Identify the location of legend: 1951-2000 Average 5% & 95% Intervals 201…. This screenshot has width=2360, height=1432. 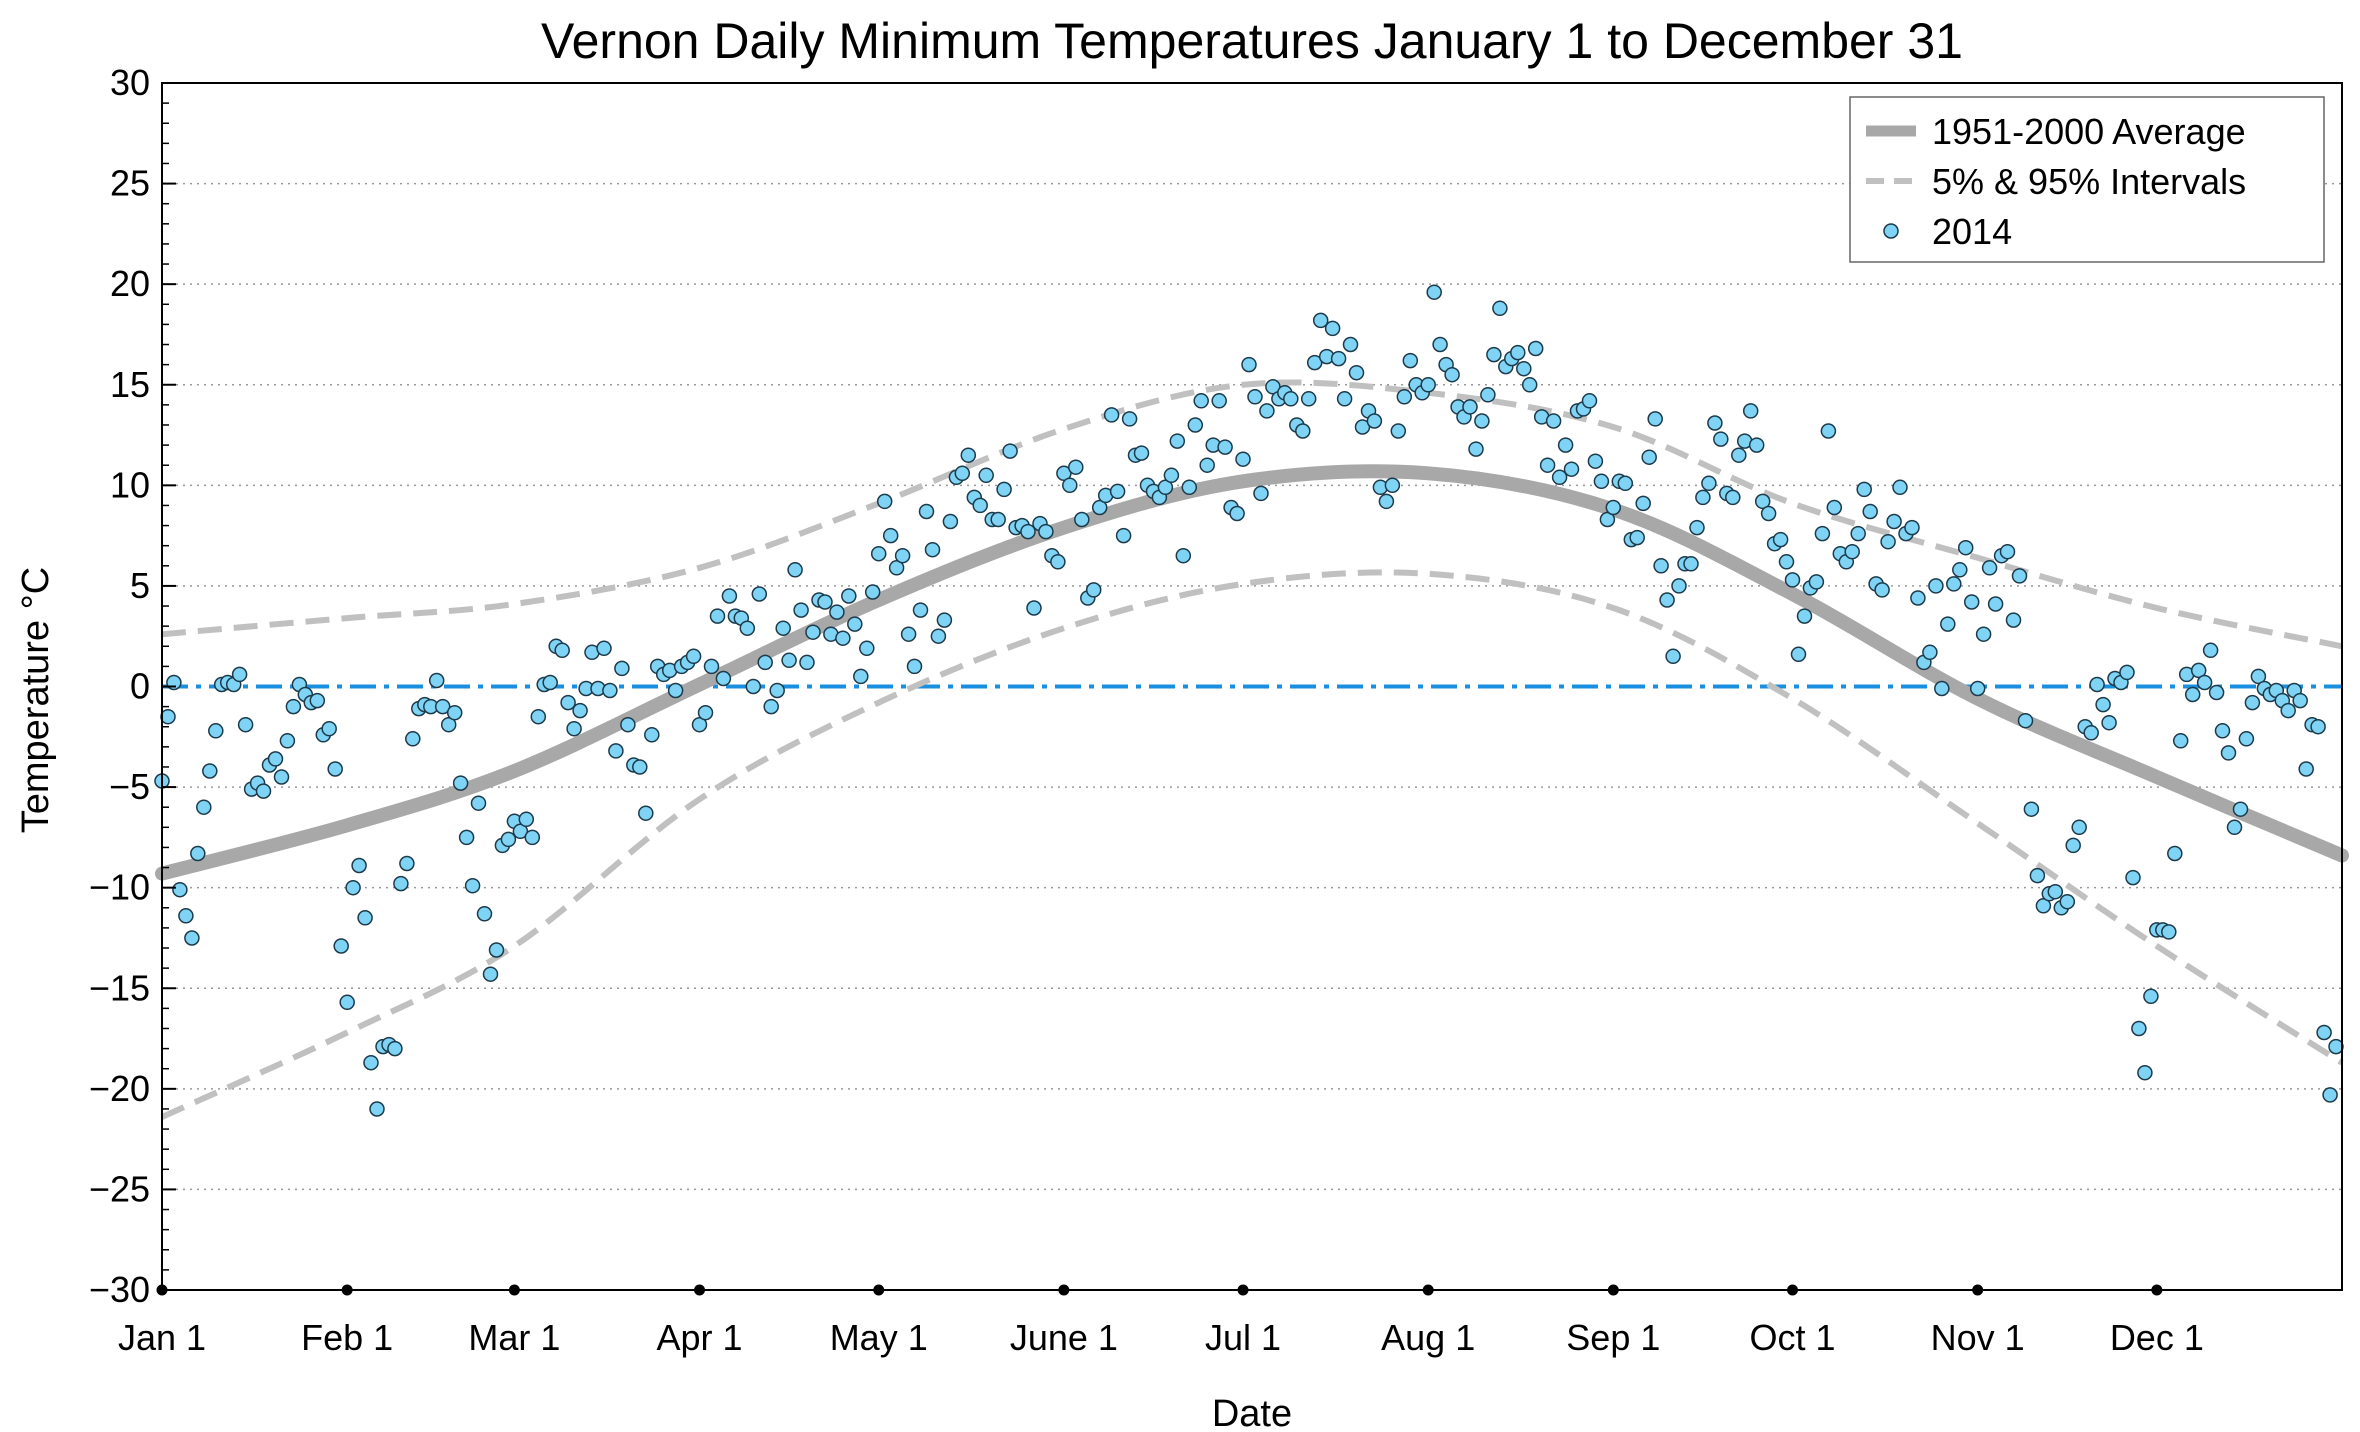
(2087, 179).